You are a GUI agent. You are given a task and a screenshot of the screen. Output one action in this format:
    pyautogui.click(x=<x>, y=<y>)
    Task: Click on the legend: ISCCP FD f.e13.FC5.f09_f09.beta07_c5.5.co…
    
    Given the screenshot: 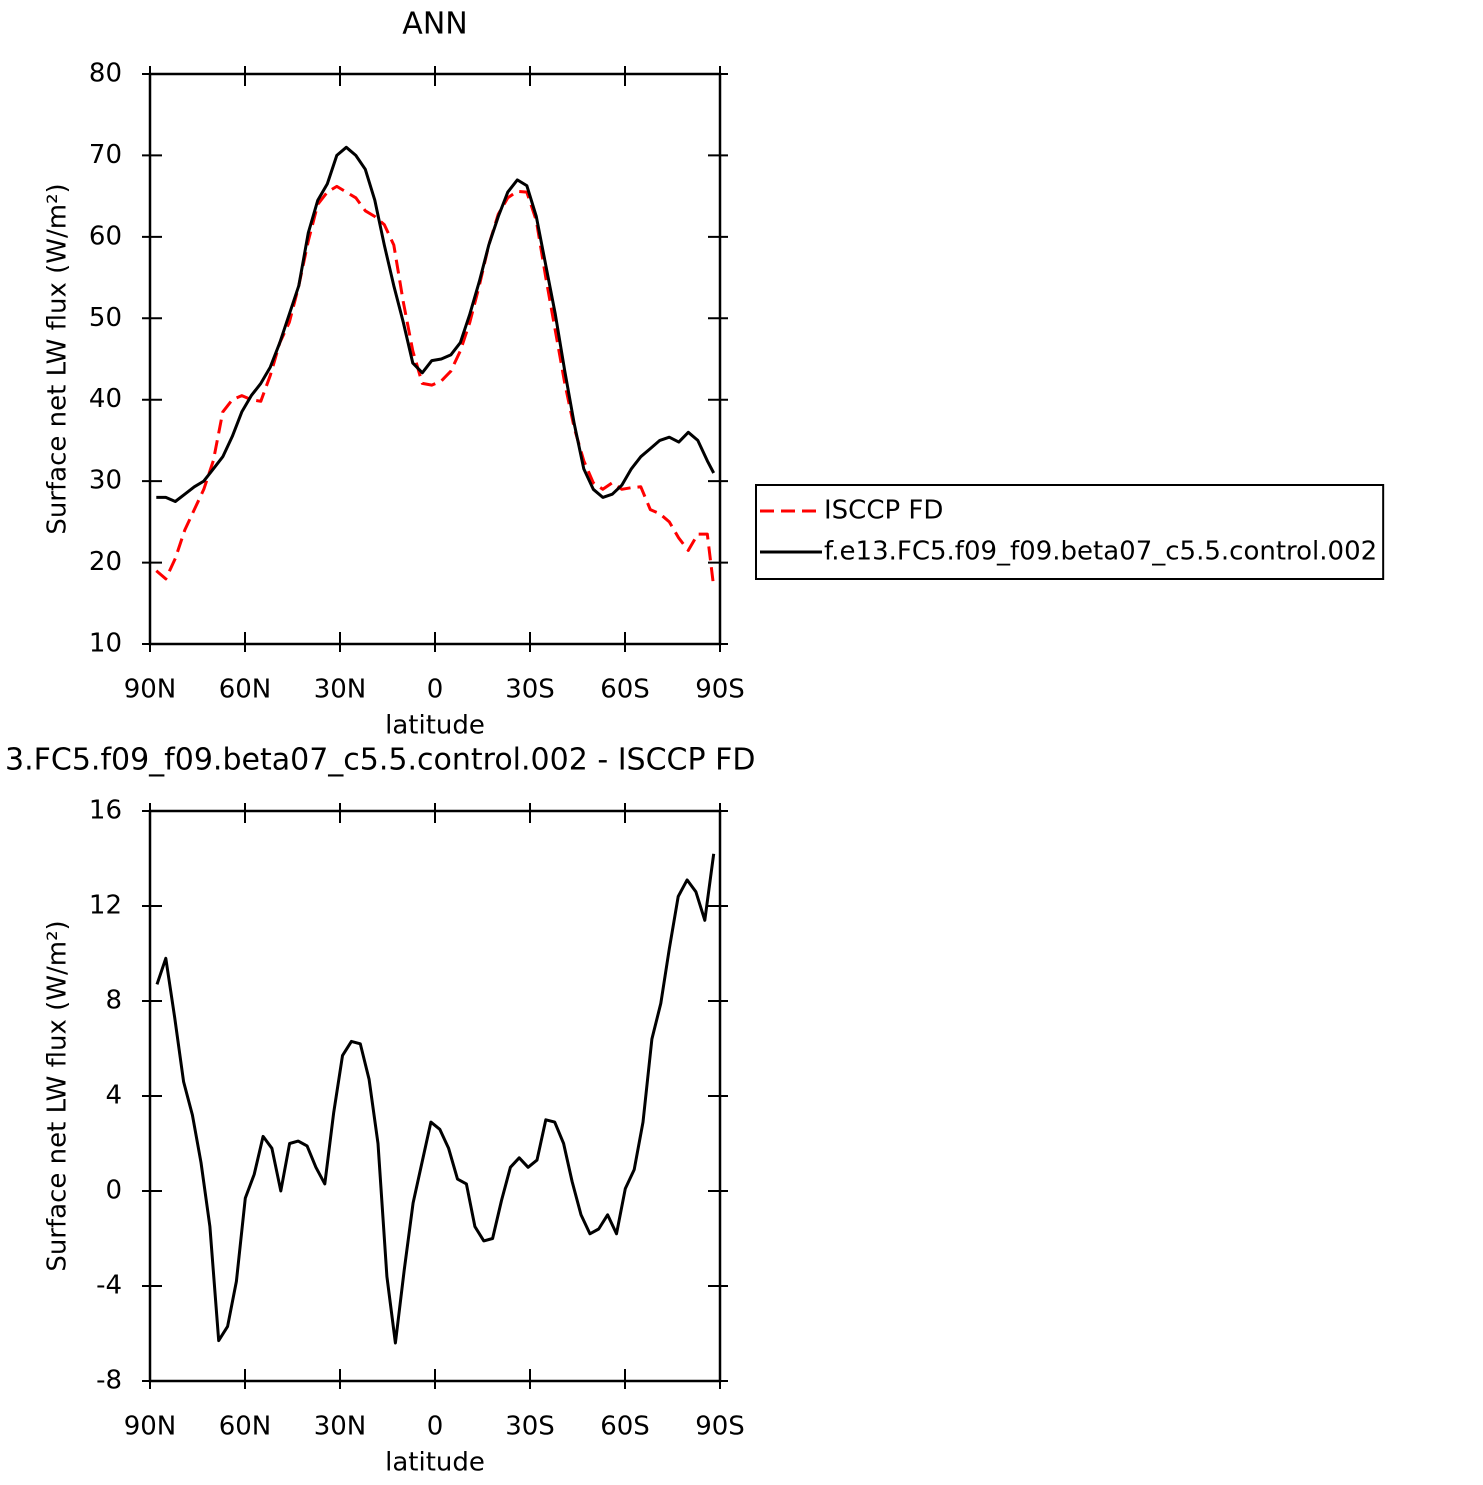 What is the action you would take?
    pyautogui.click(x=1070, y=532)
    